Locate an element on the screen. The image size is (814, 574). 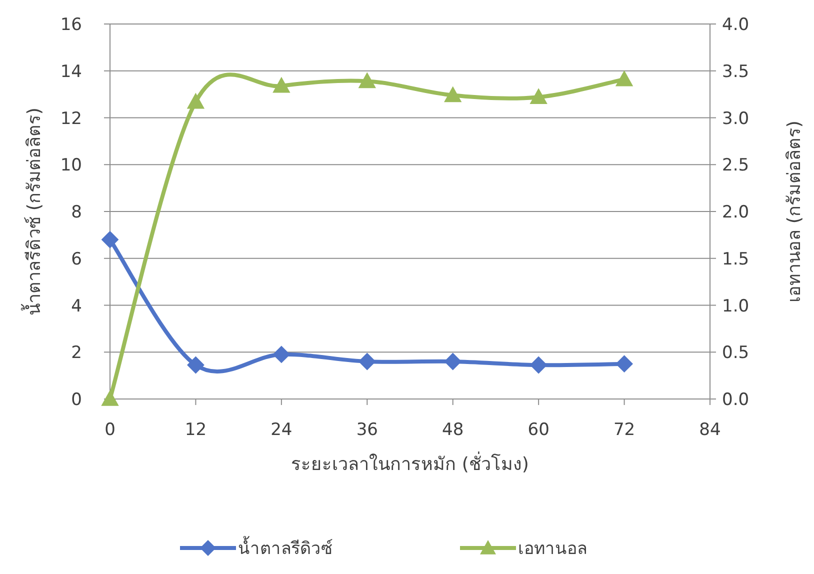
x-tick-label: 72 is located at coordinates (624, 430).